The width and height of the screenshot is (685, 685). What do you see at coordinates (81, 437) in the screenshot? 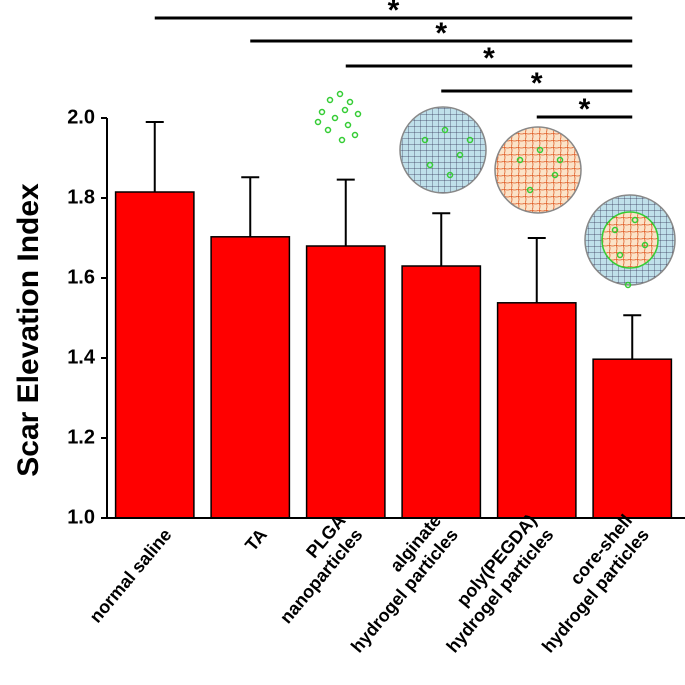
I see `y-tick-label: 1.2` at bounding box center [81, 437].